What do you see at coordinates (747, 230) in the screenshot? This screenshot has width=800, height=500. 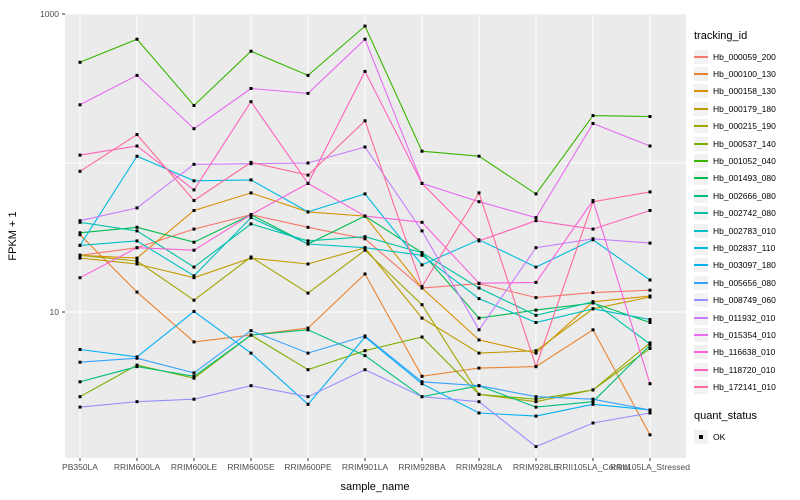 I see `legend-item: Hb_002783_010` at bounding box center [747, 230].